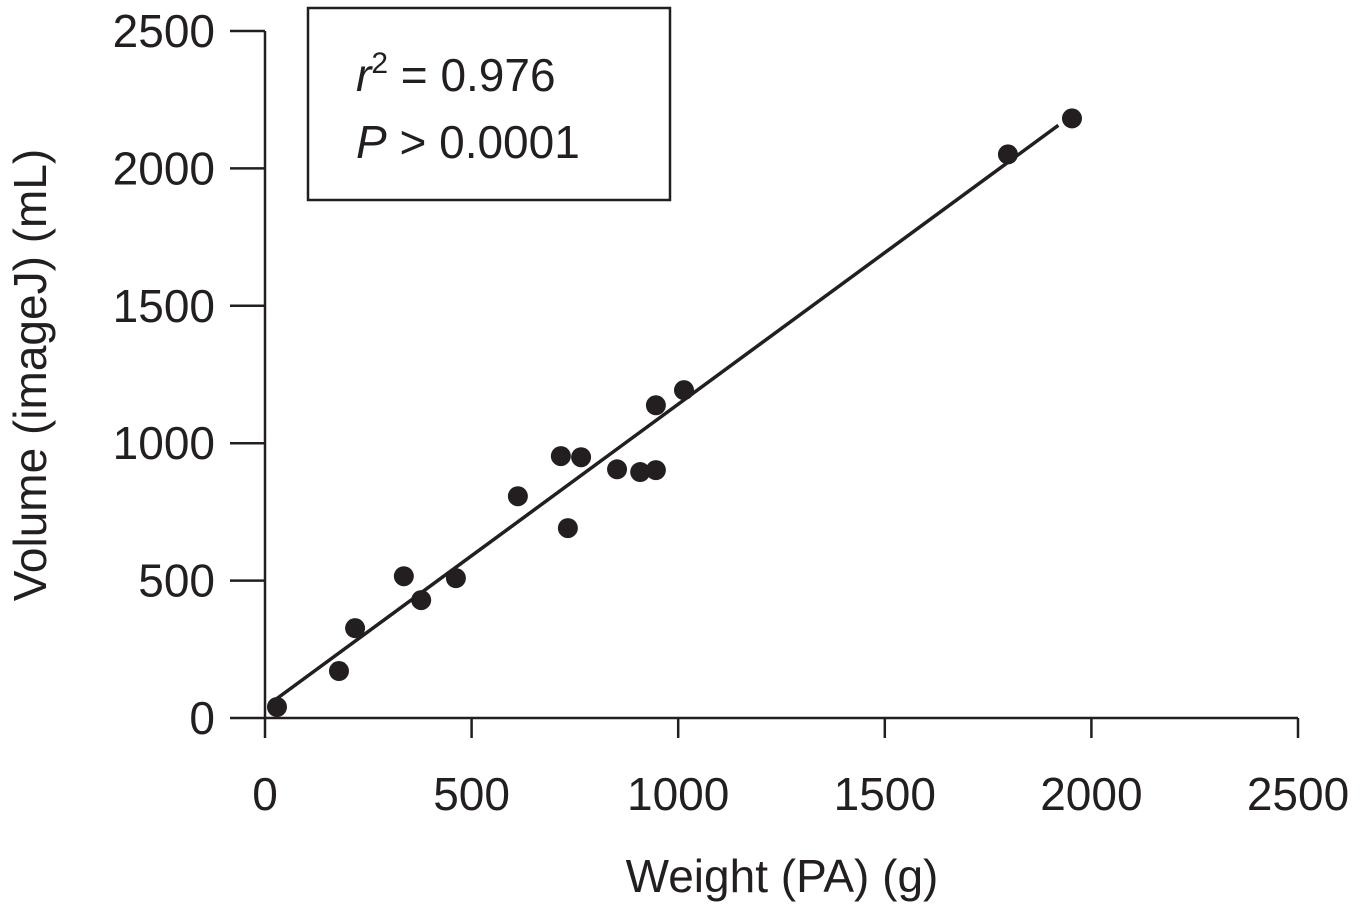 The image size is (1360, 904). I want to click on y-axis-label: Volume (imageJ) (mL), so click(30, 375).